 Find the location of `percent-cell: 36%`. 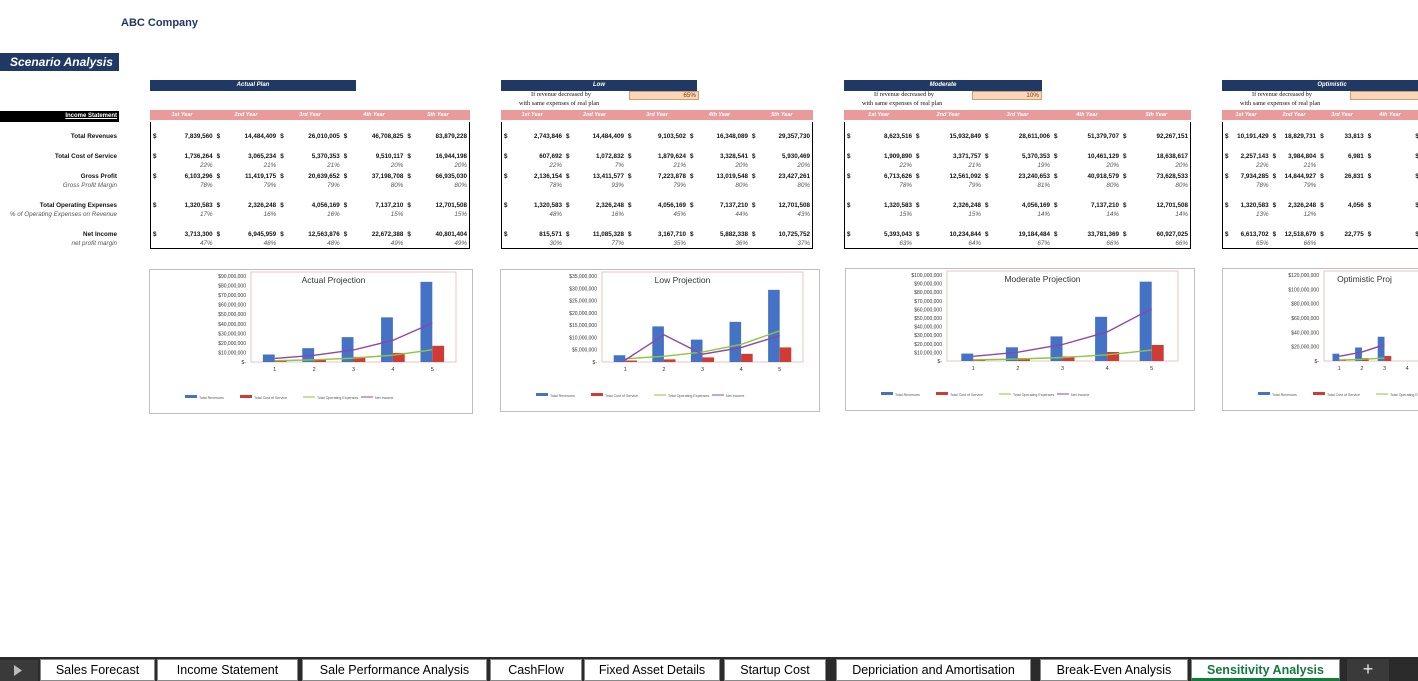

percent-cell: 36% is located at coordinates (741, 243).